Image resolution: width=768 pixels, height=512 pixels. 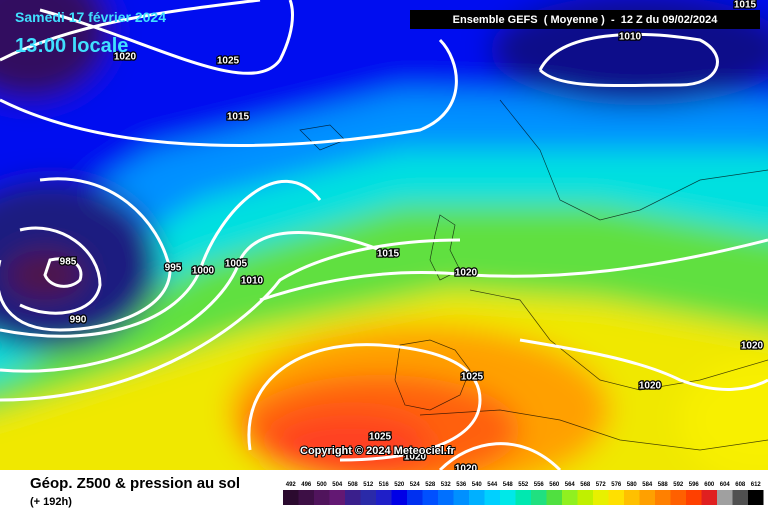 What do you see at coordinates (78, 320) in the screenshot?
I see `isobar-label: 990` at bounding box center [78, 320].